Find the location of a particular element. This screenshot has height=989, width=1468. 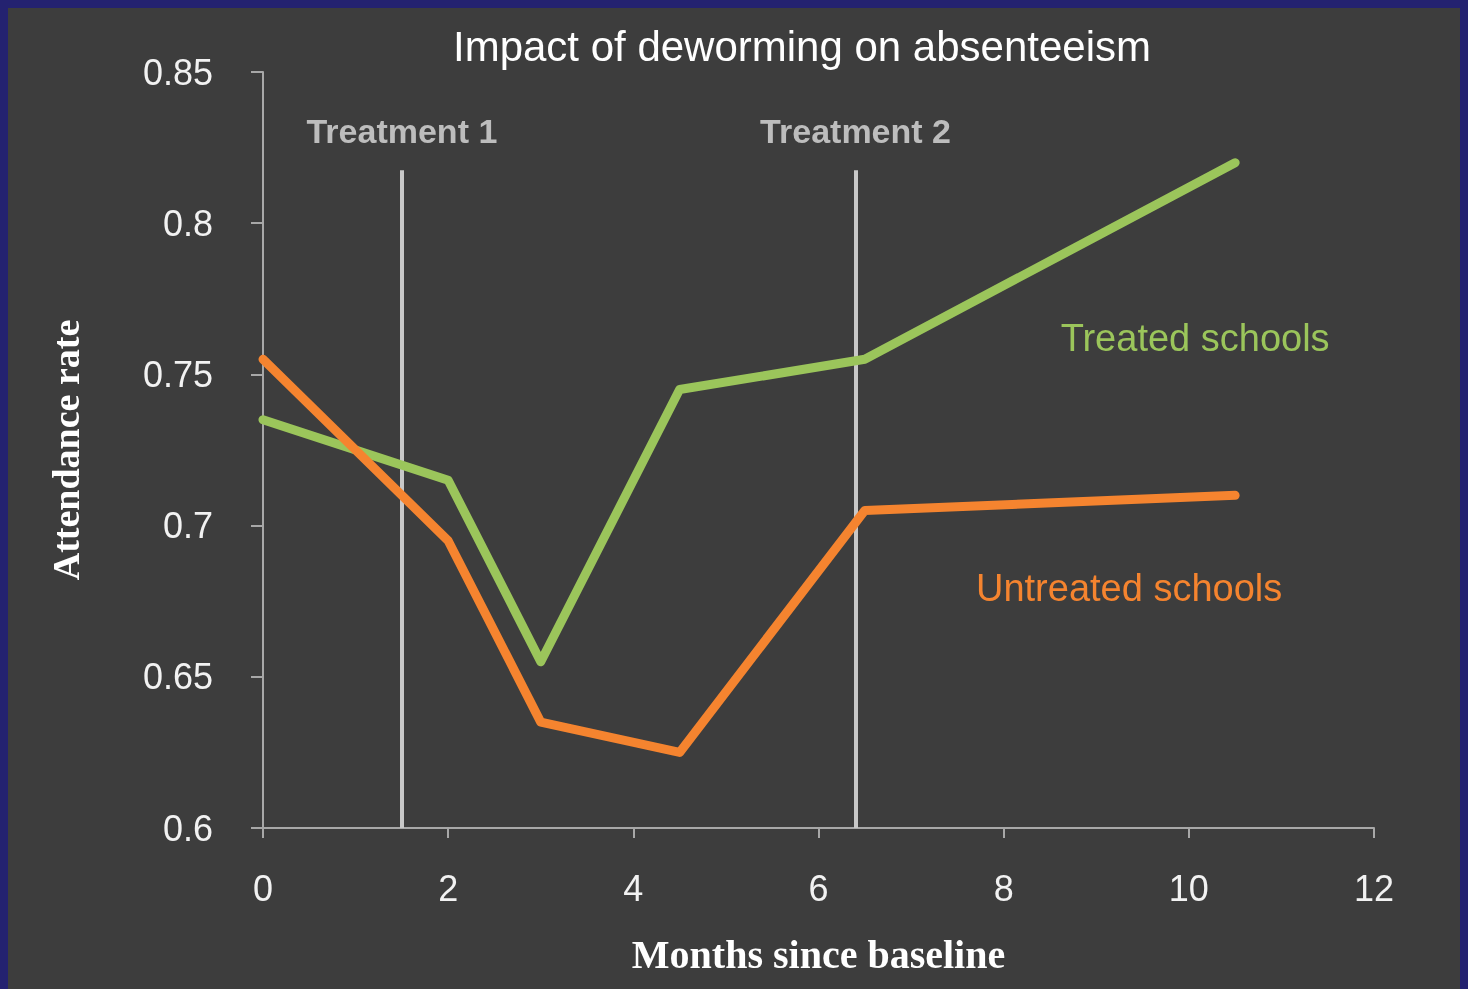

y-tick-label: 0.65 is located at coordinates (177, 677).